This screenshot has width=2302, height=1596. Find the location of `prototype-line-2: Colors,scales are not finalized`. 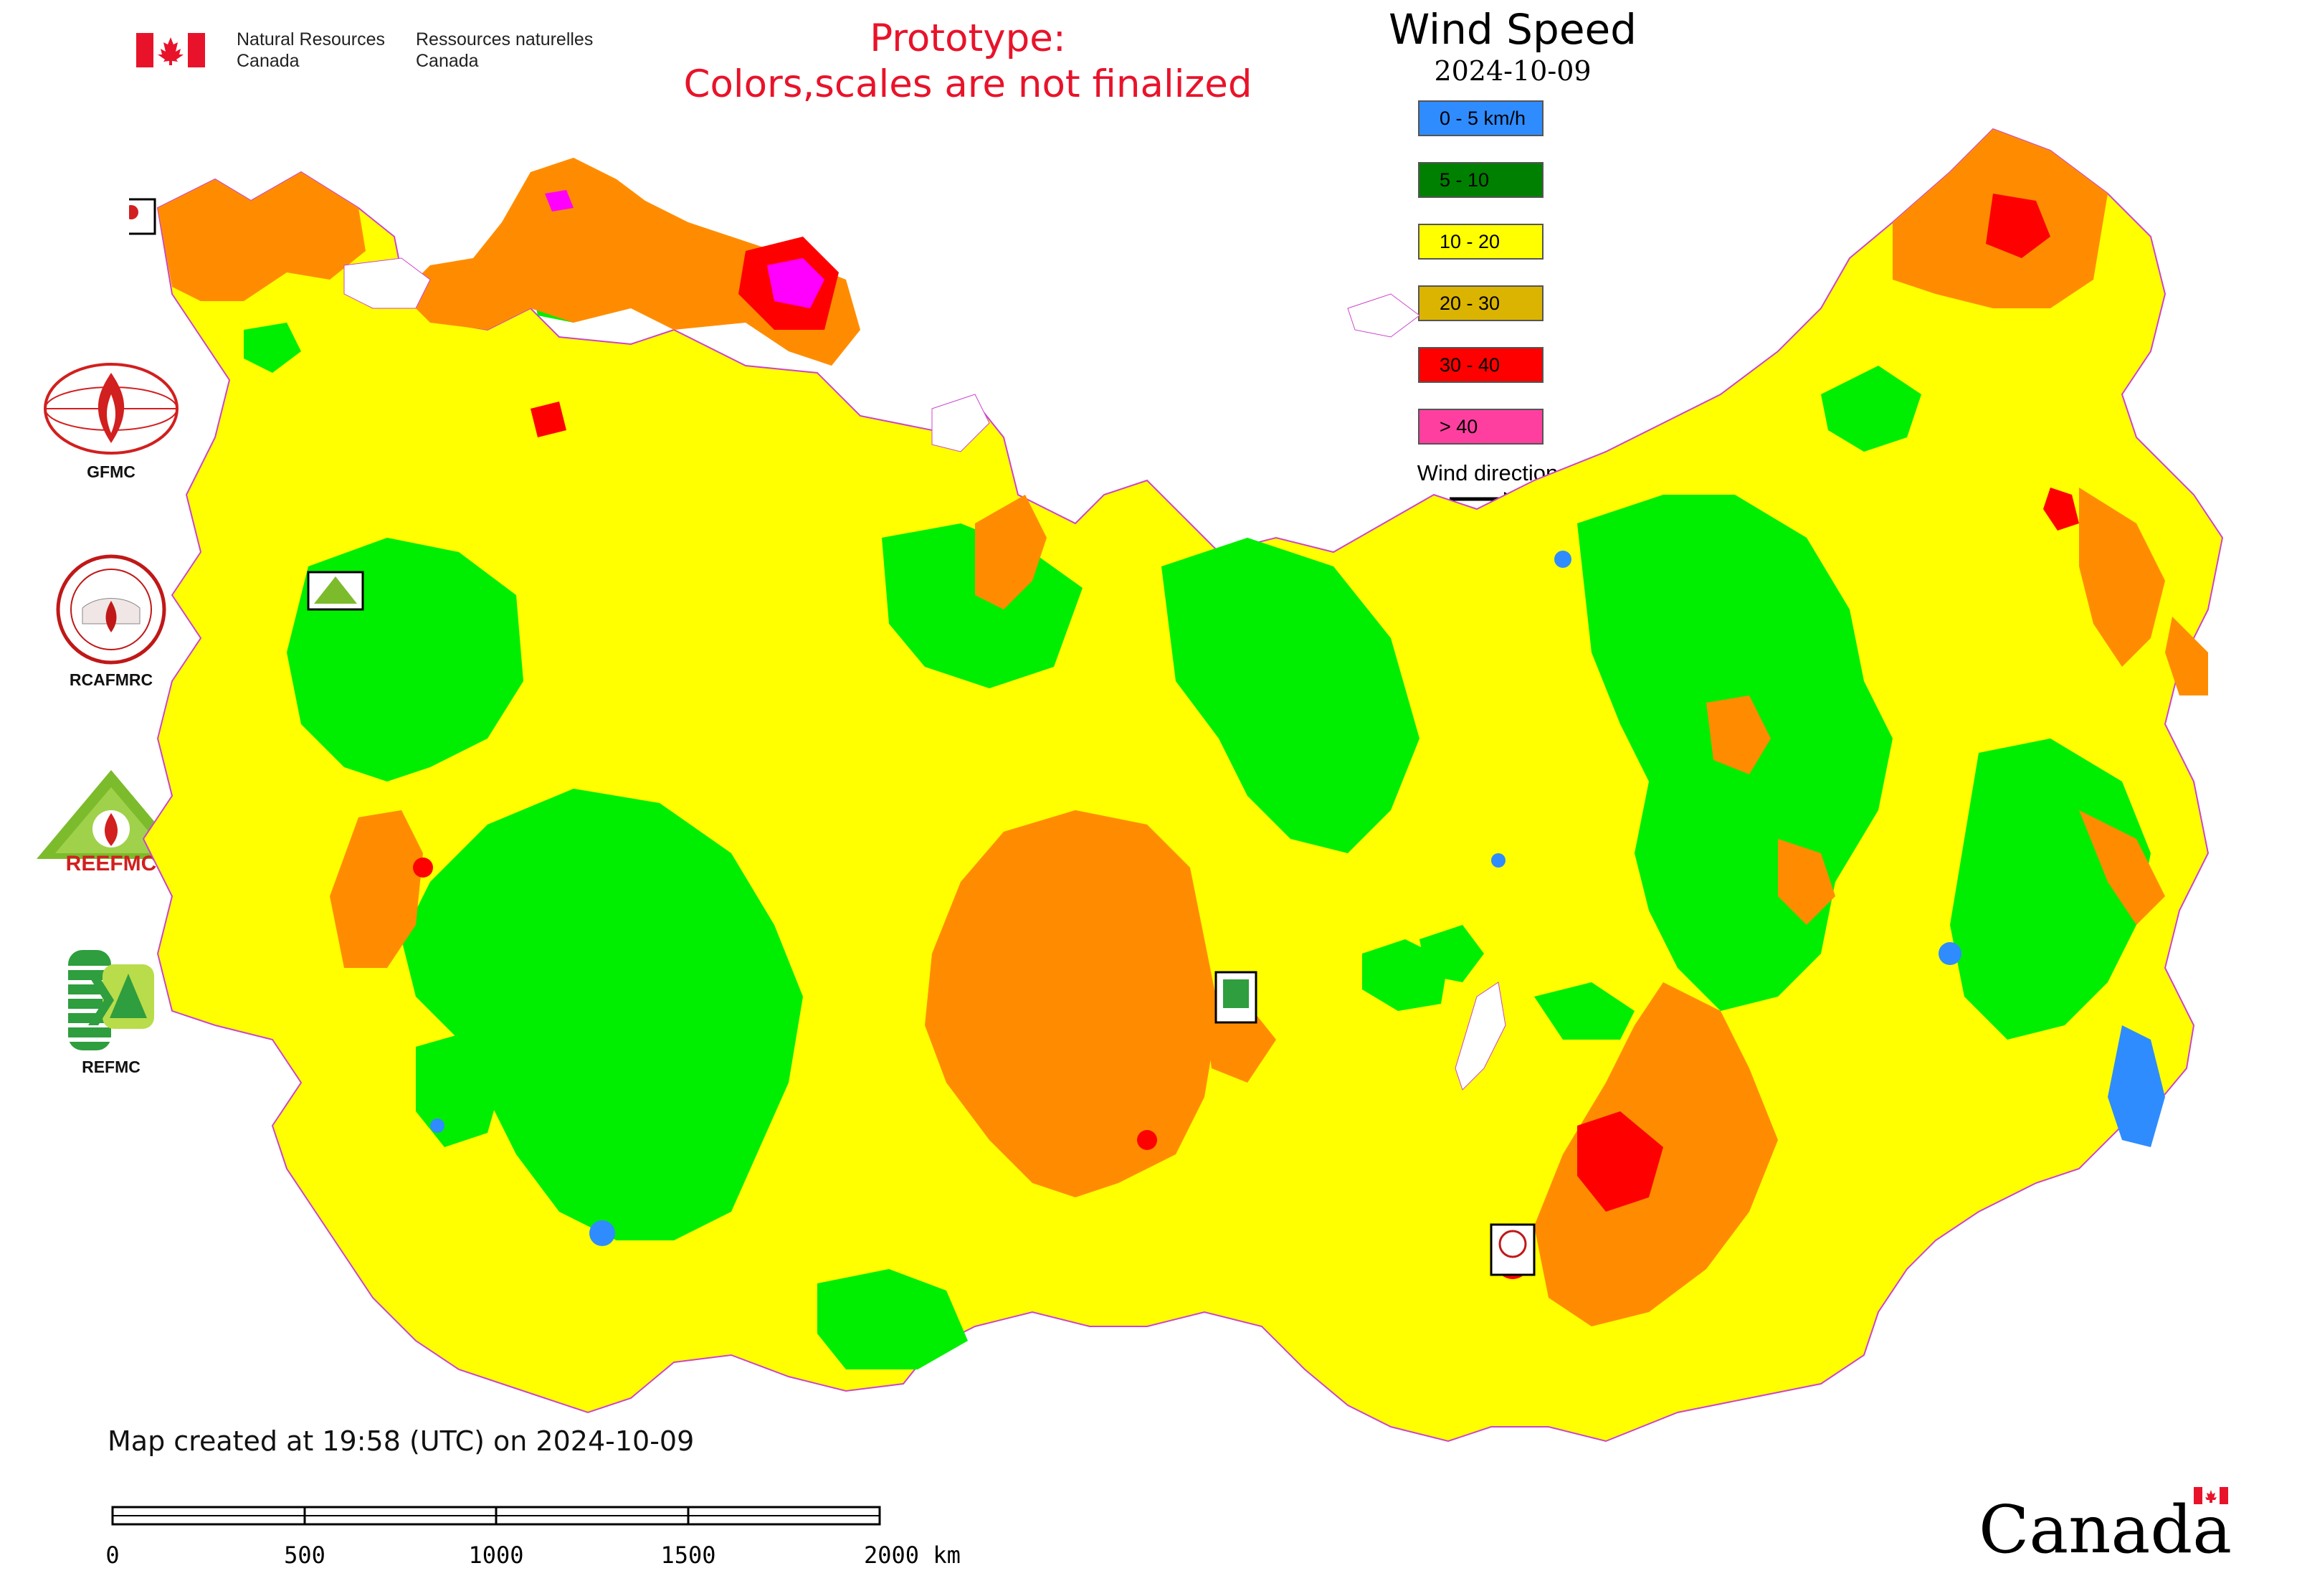

prototype-line-2: Colors,scales are not finalized is located at coordinates (968, 84).